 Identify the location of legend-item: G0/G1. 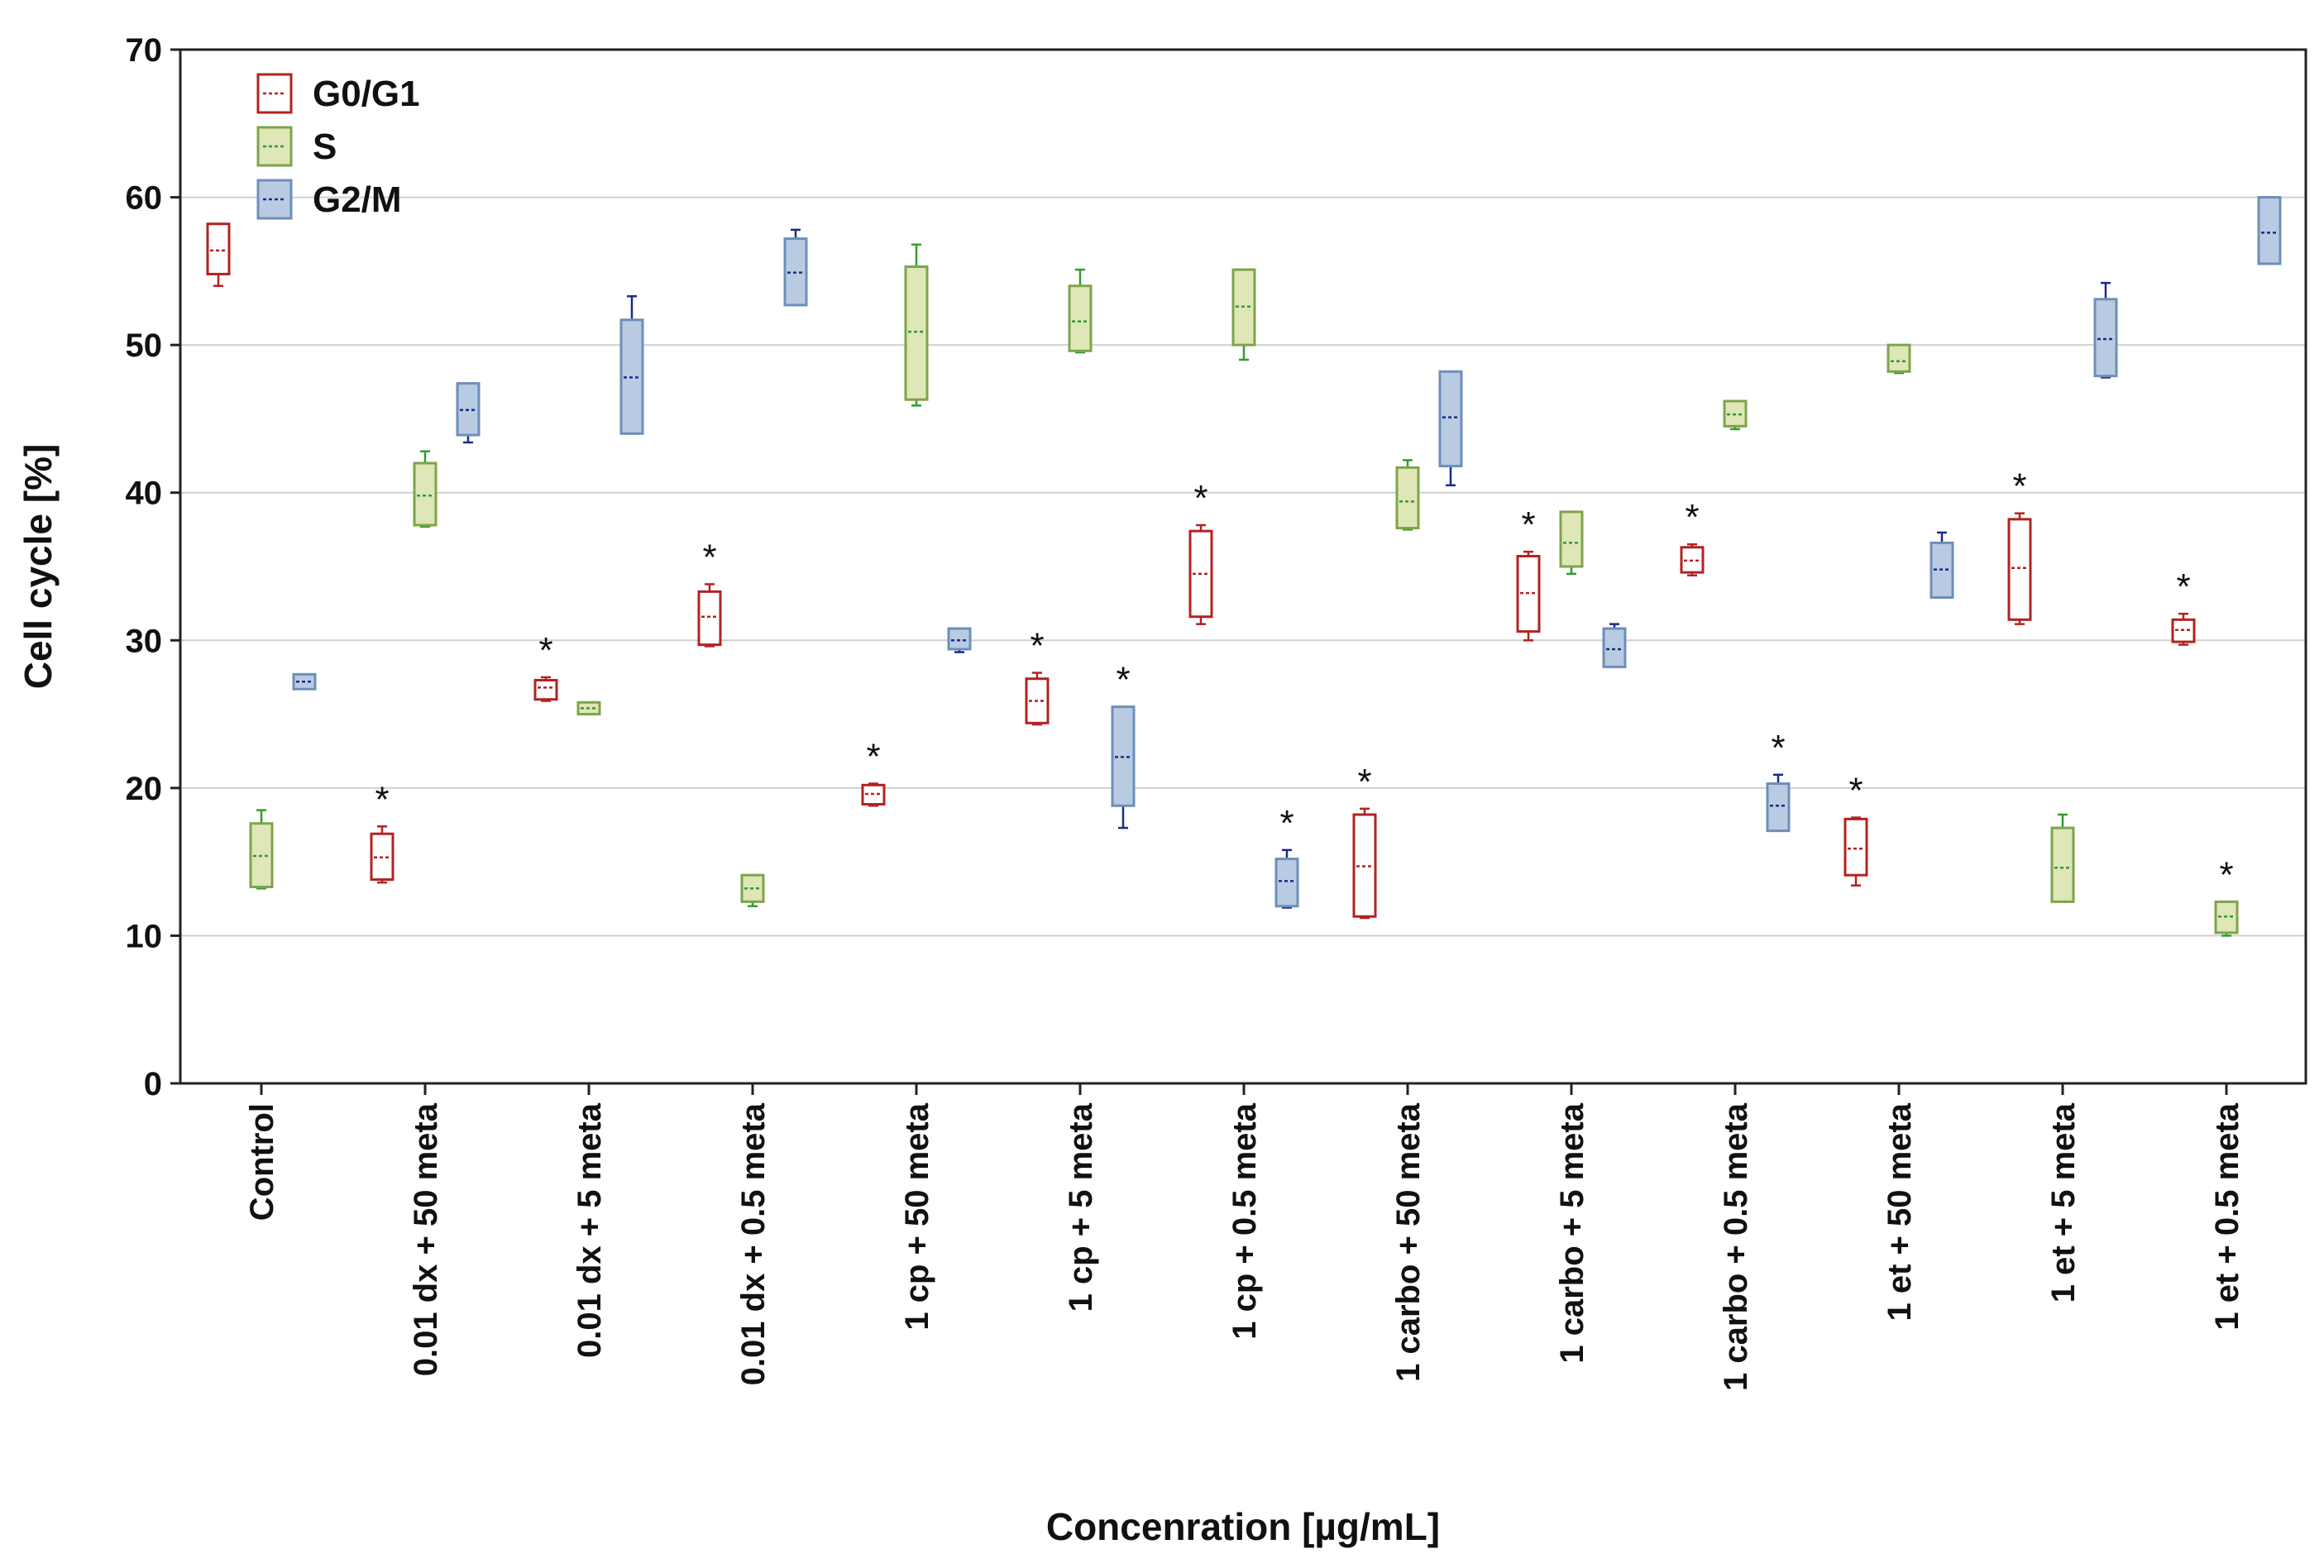
(338, 93).